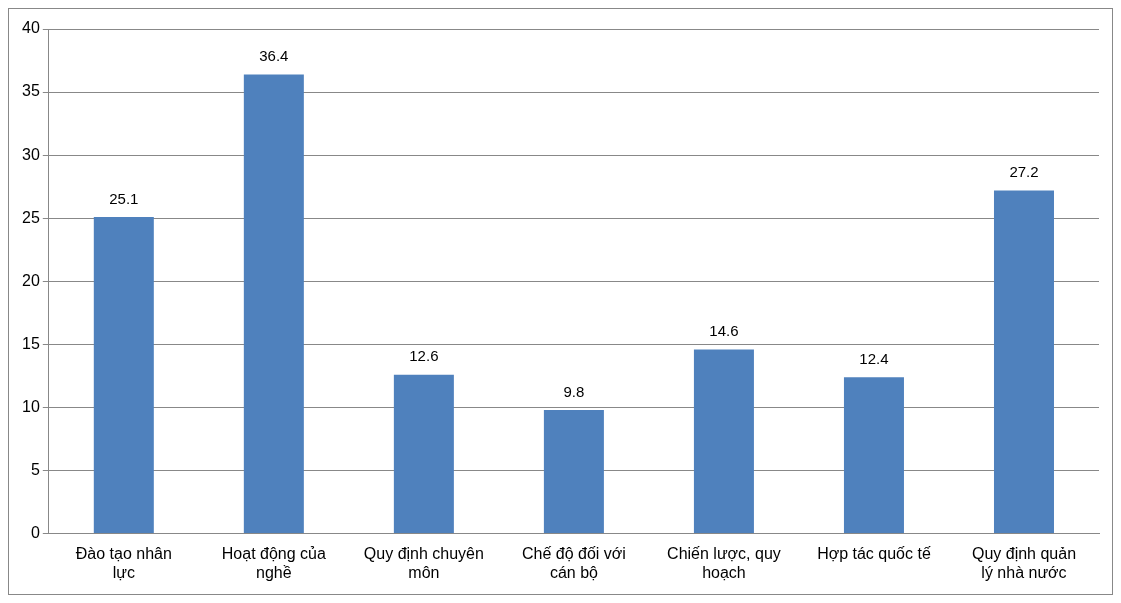  What do you see at coordinates (724, 331) in the screenshot?
I see `data-label: 14.6` at bounding box center [724, 331].